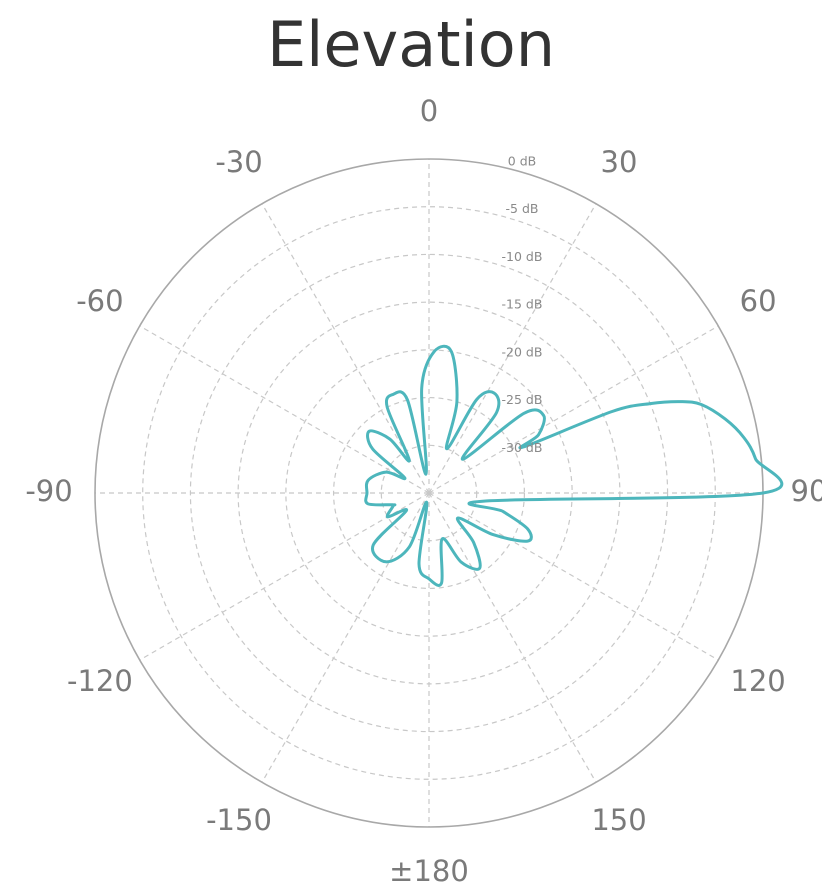 The width and height of the screenshot is (822, 896). What do you see at coordinates (522, 256) in the screenshot?
I see `ring-label: -10 dB` at bounding box center [522, 256].